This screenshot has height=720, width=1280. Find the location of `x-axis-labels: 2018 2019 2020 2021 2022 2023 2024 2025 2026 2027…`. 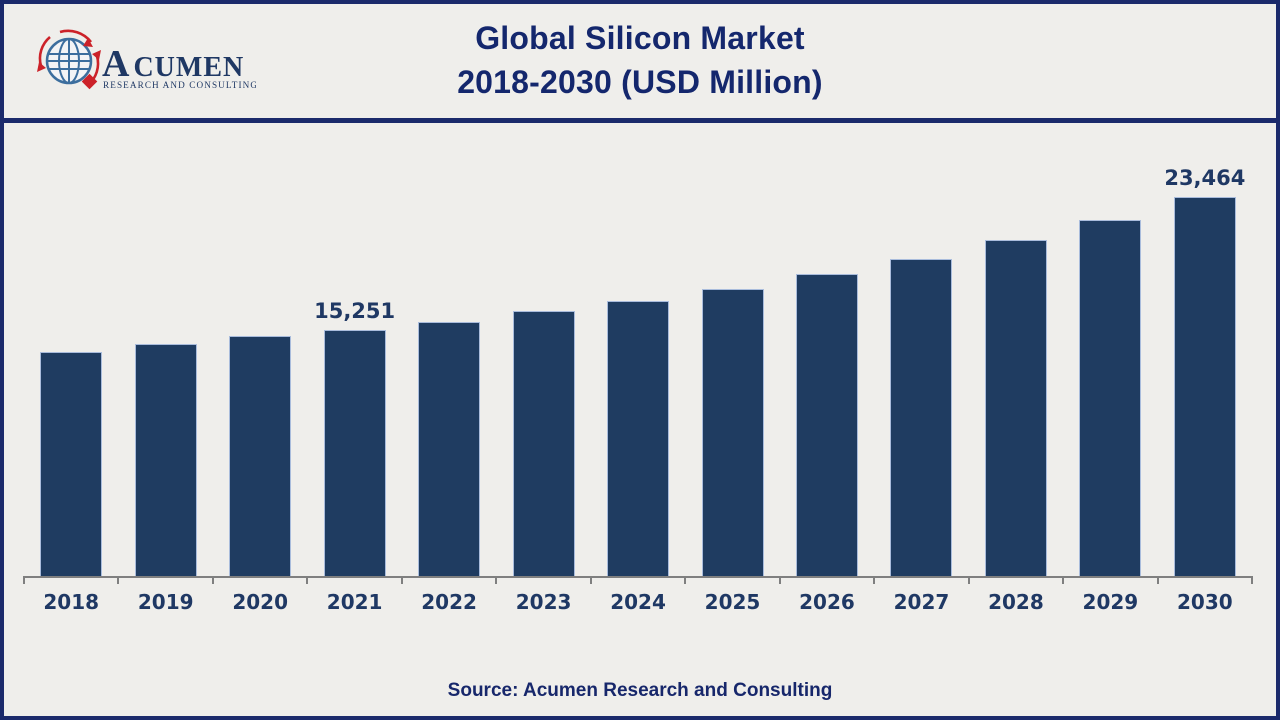

x-axis-labels: 2018 2019 2020 2021 2022 2023 2024 2025 2026 2027… is located at coordinates (638, 602).